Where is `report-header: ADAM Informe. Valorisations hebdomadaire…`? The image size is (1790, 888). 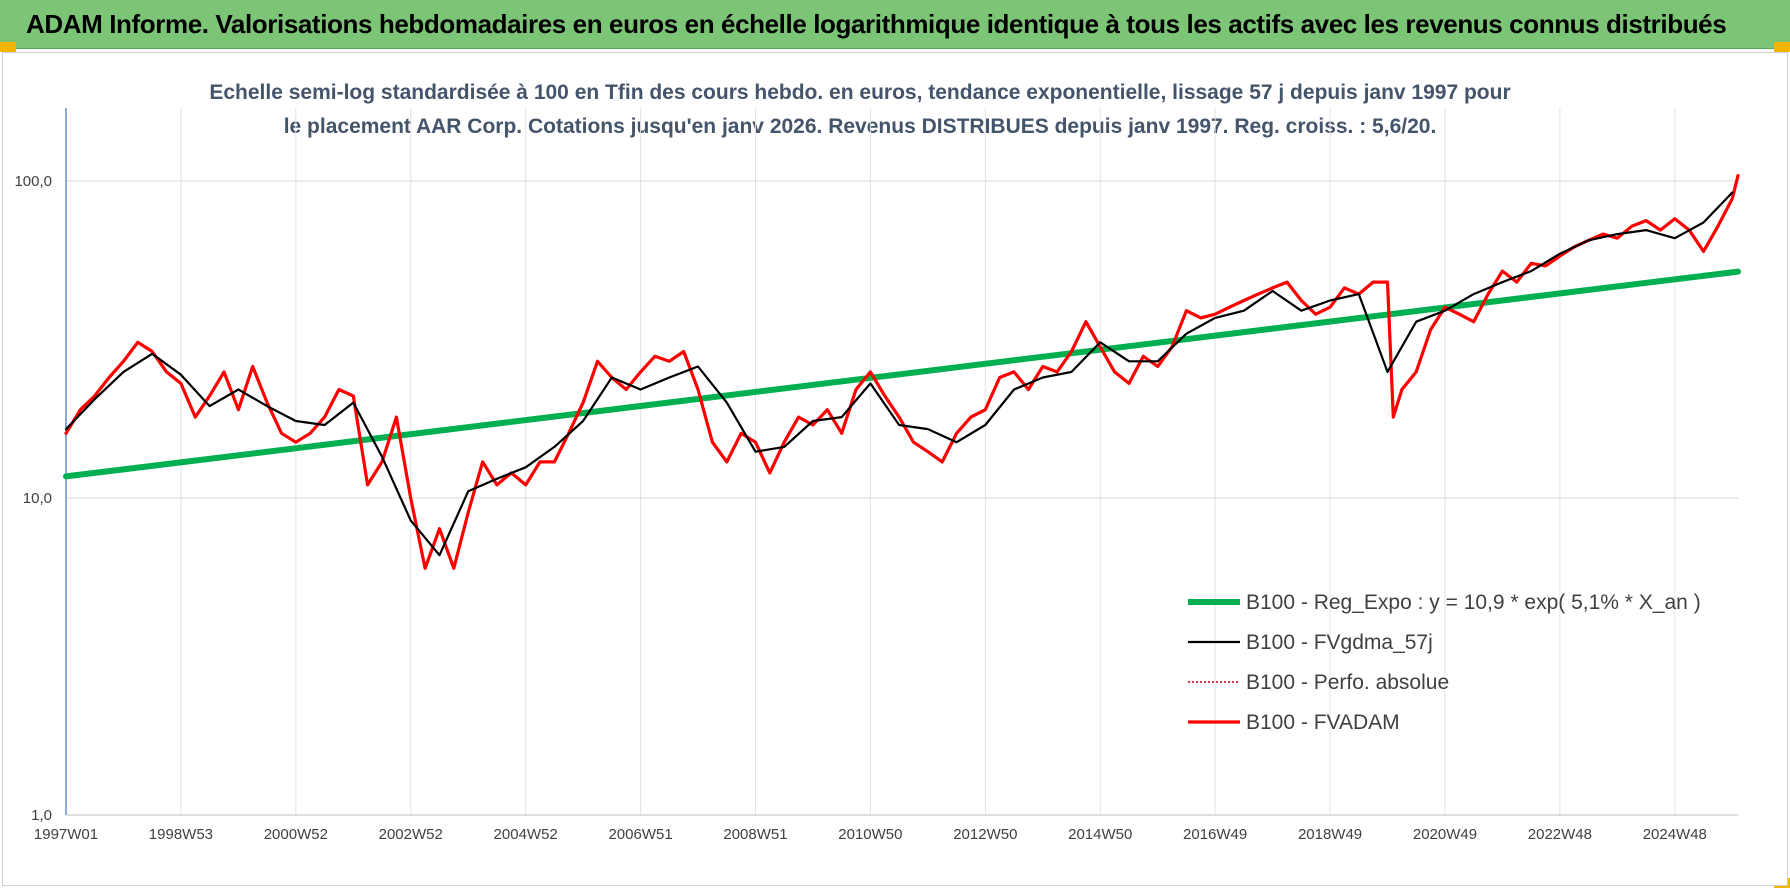 report-header: ADAM Informe. Valorisations hebdomadaire… is located at coordinates (895, 24).